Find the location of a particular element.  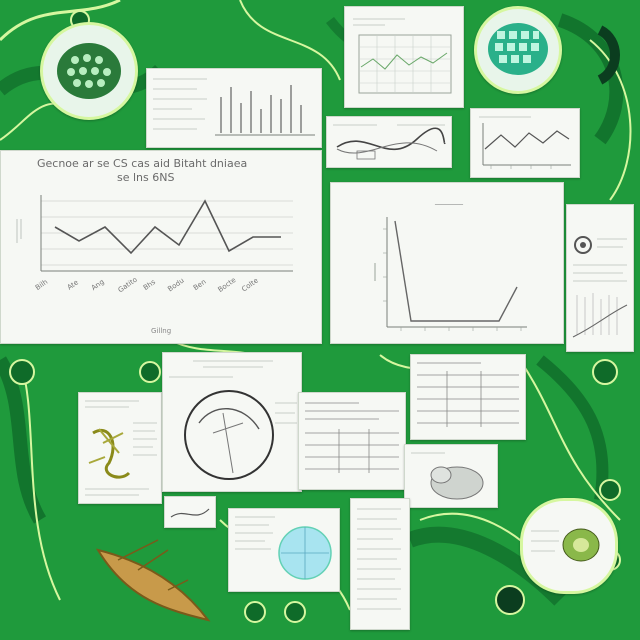

top-bar-chart-card is located at coordinates (234, 108).